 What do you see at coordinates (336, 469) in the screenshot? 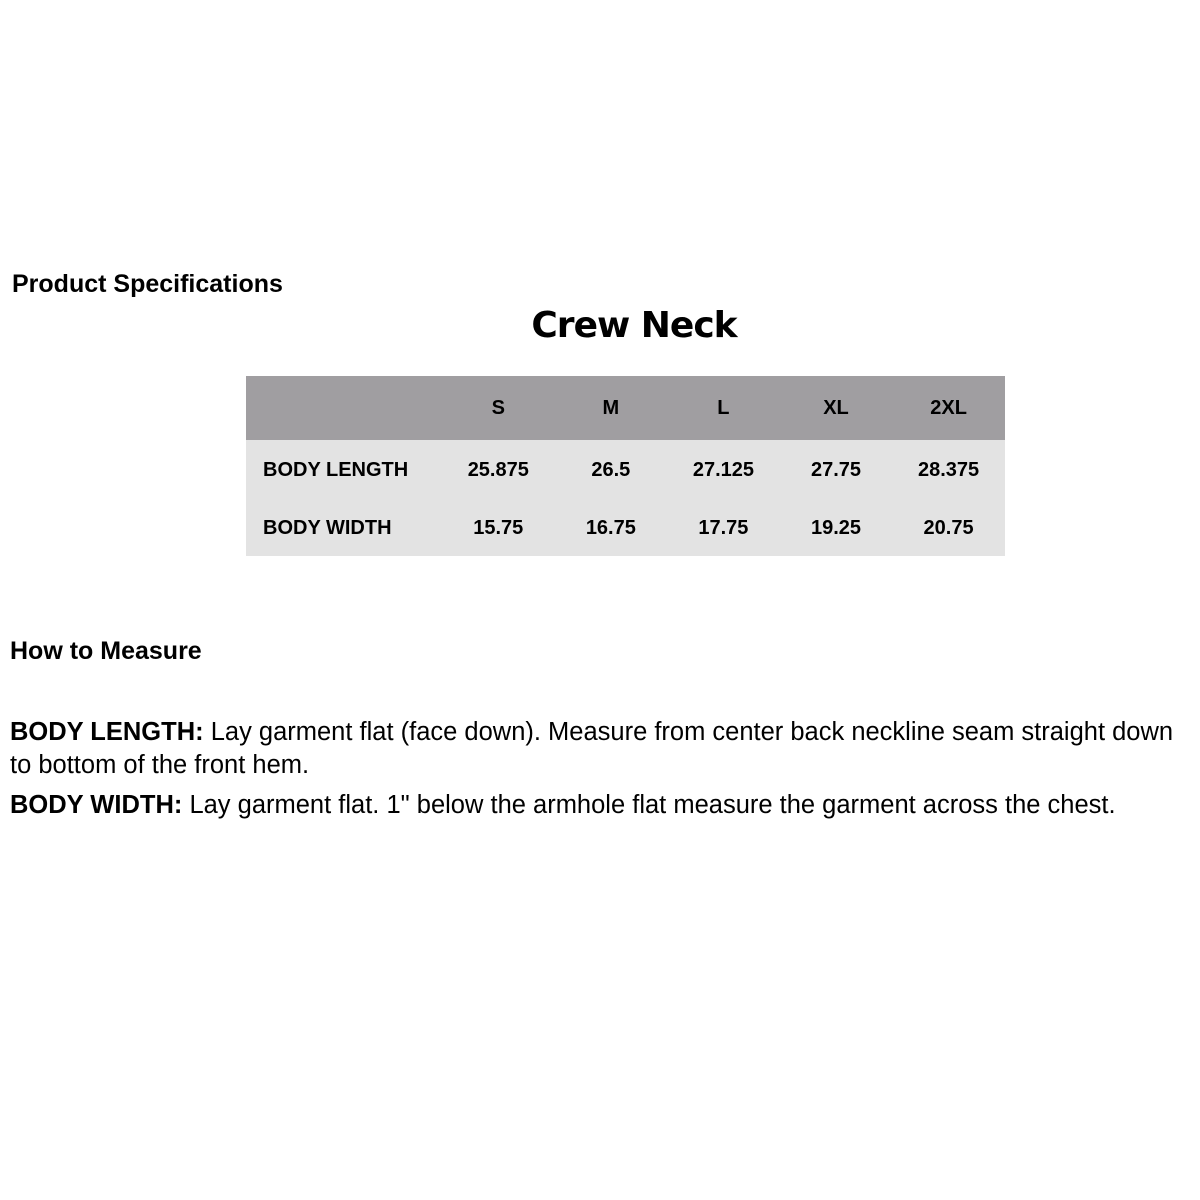
I see `row-label: BODY LENGTH` at bounding box center [336, 469].